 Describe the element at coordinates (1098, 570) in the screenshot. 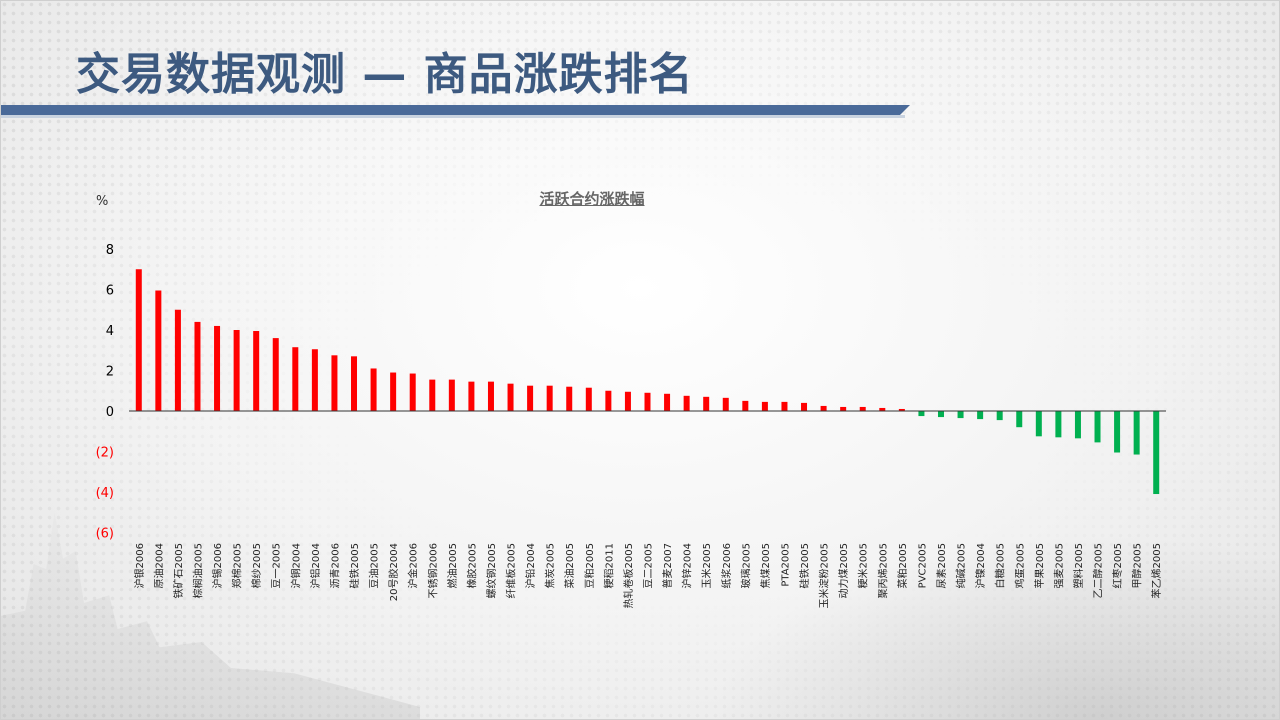

I see `x-tick-label: 乙二醇2005` at that location.